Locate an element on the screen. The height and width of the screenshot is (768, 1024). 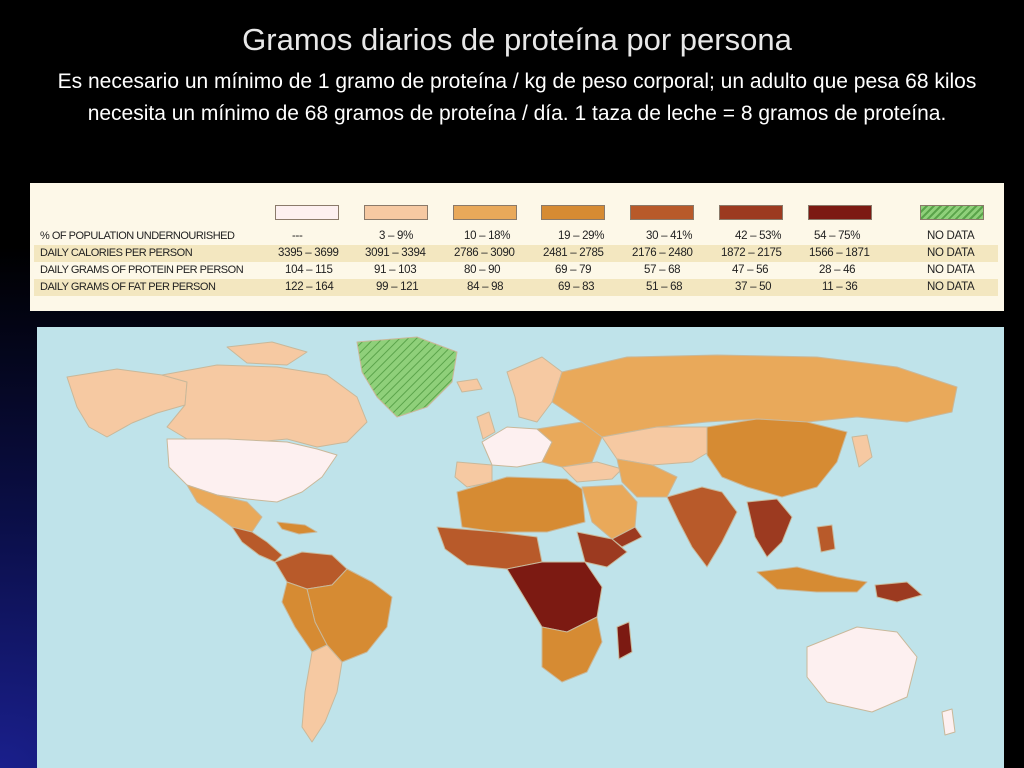
legend-cell: 57 – 68 is located at coordinates (662, 270).